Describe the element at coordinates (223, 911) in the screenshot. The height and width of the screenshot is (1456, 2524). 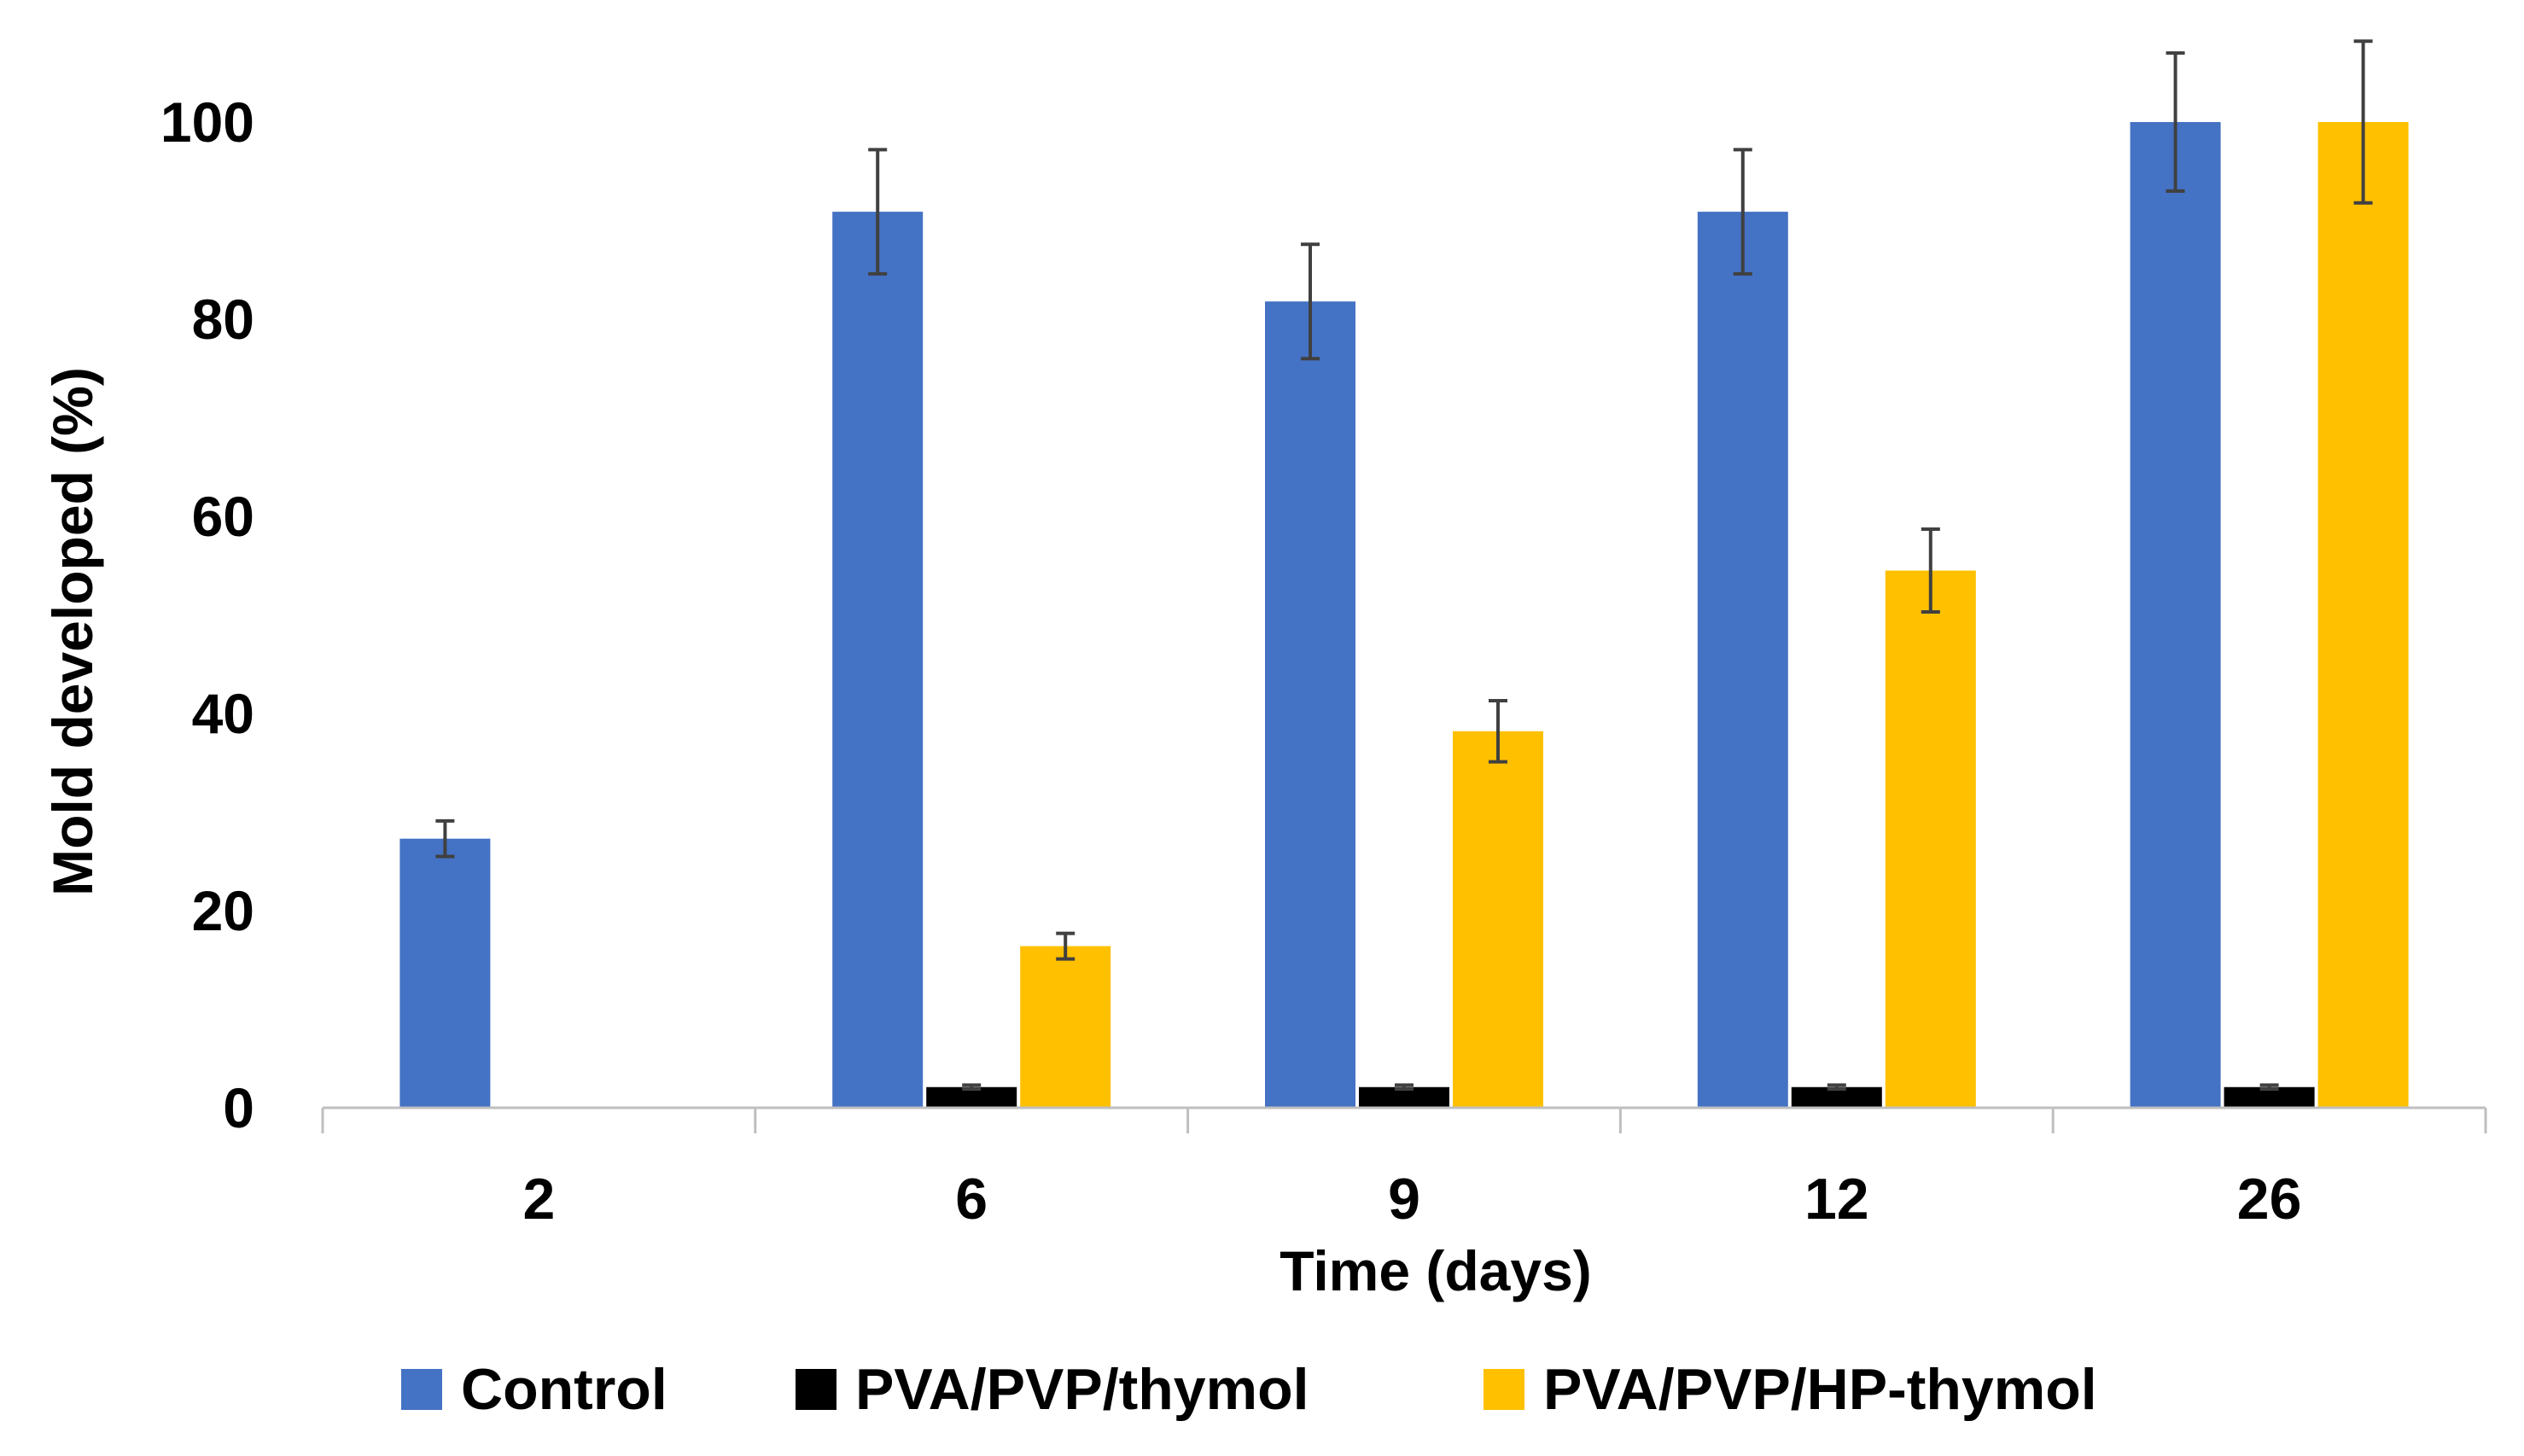
I see `y-tick-label: 20` at that location.